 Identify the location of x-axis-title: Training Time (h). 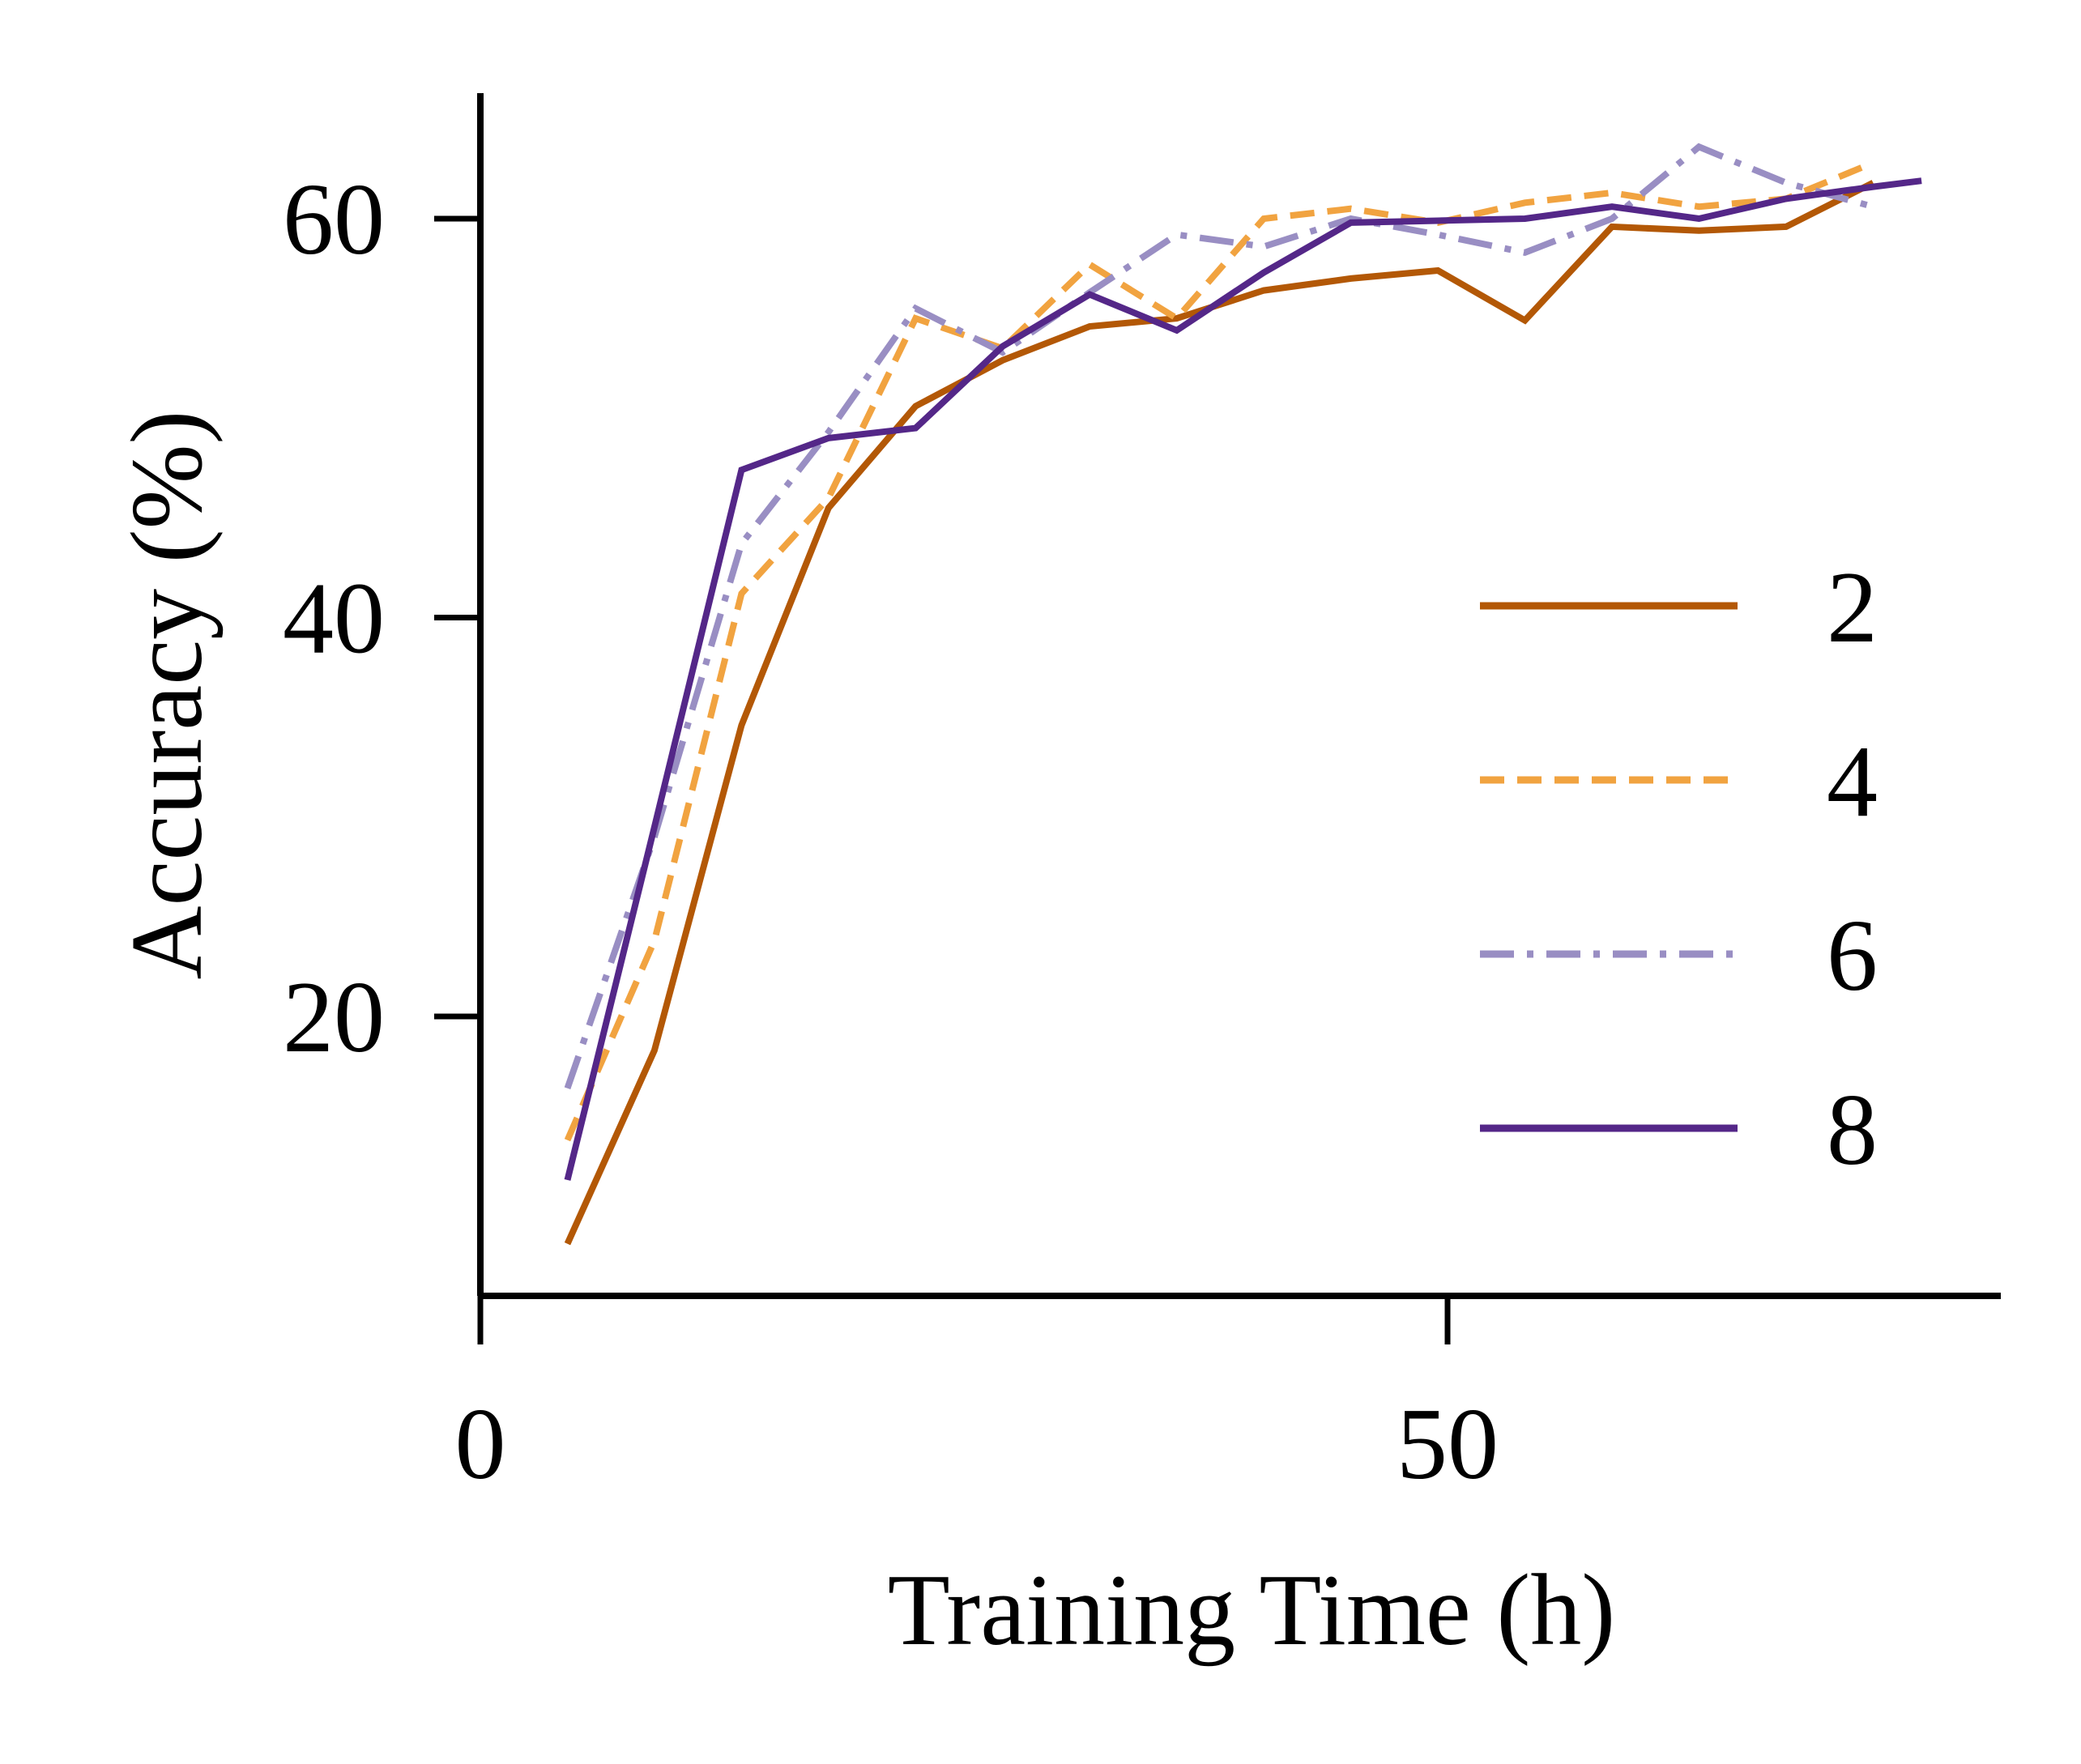
(1252, 1610).